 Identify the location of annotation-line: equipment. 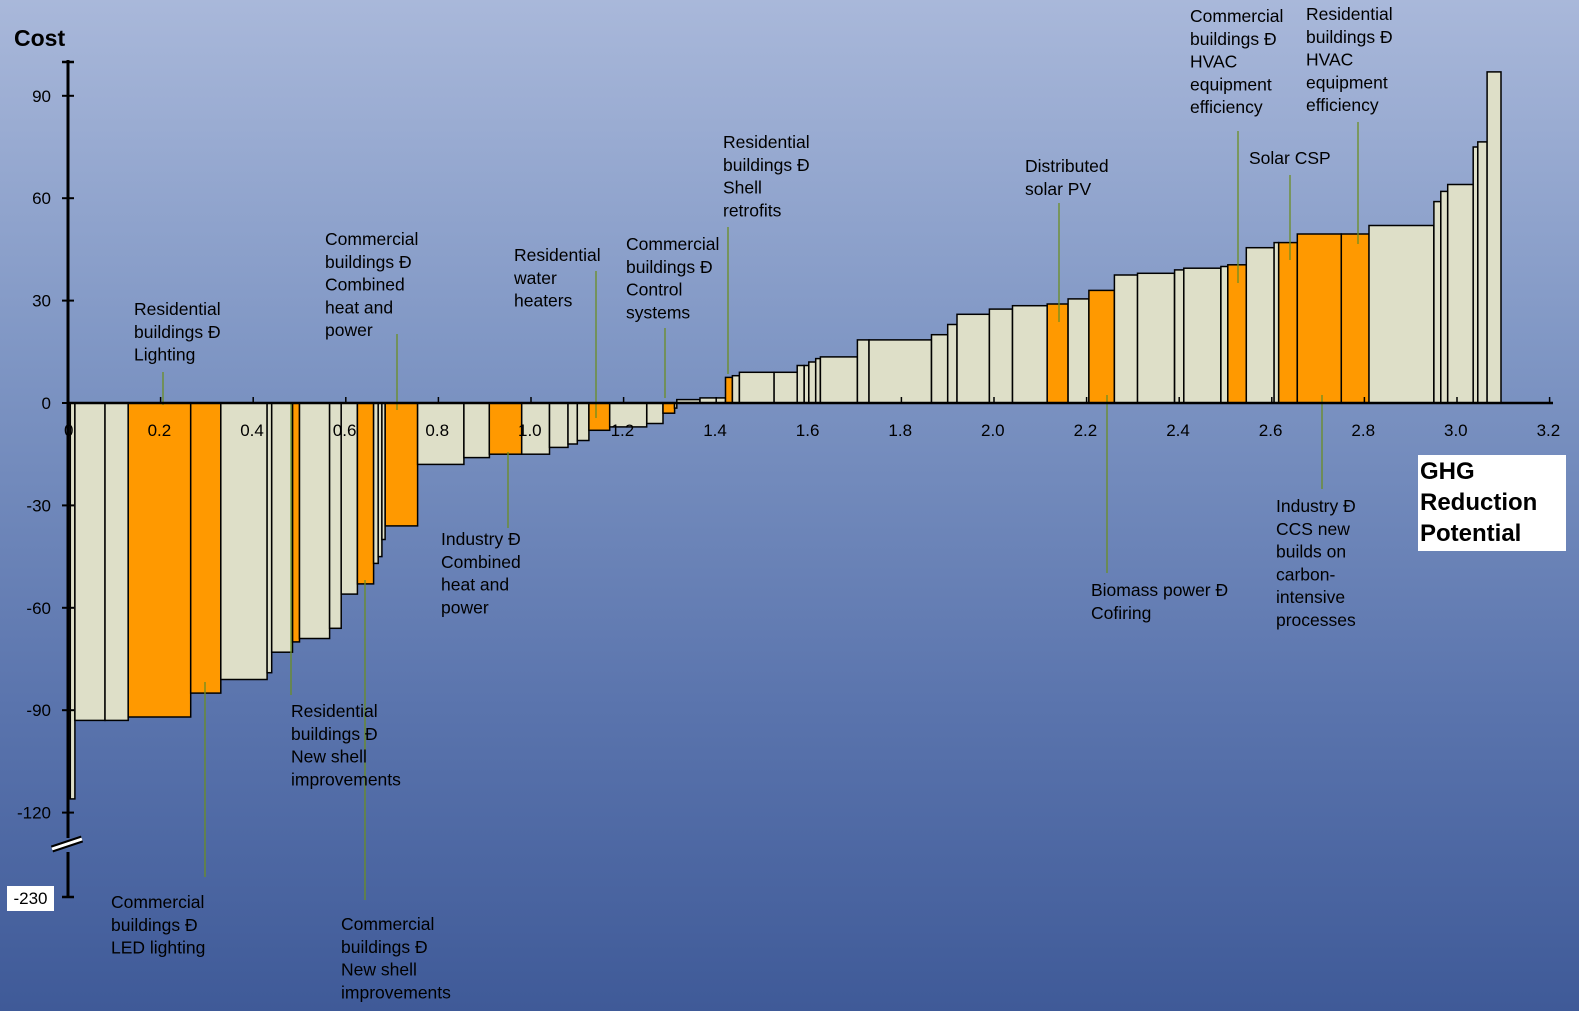
(1231, 84).